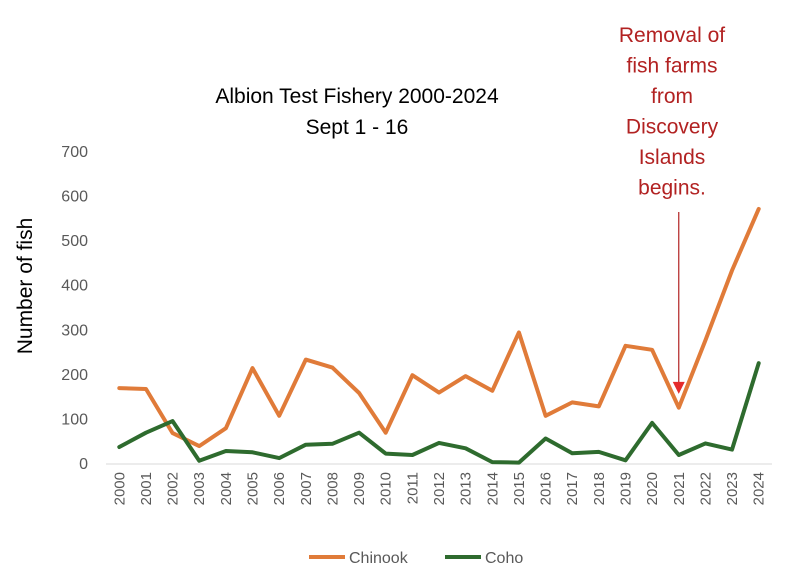 Image resolution: width=800 pixels, height=579 pixels. What do you see at coordinates (25, 286) in the screenshot?
I see `y-axis-label: Number of fish` at bounding box center [25, 286].